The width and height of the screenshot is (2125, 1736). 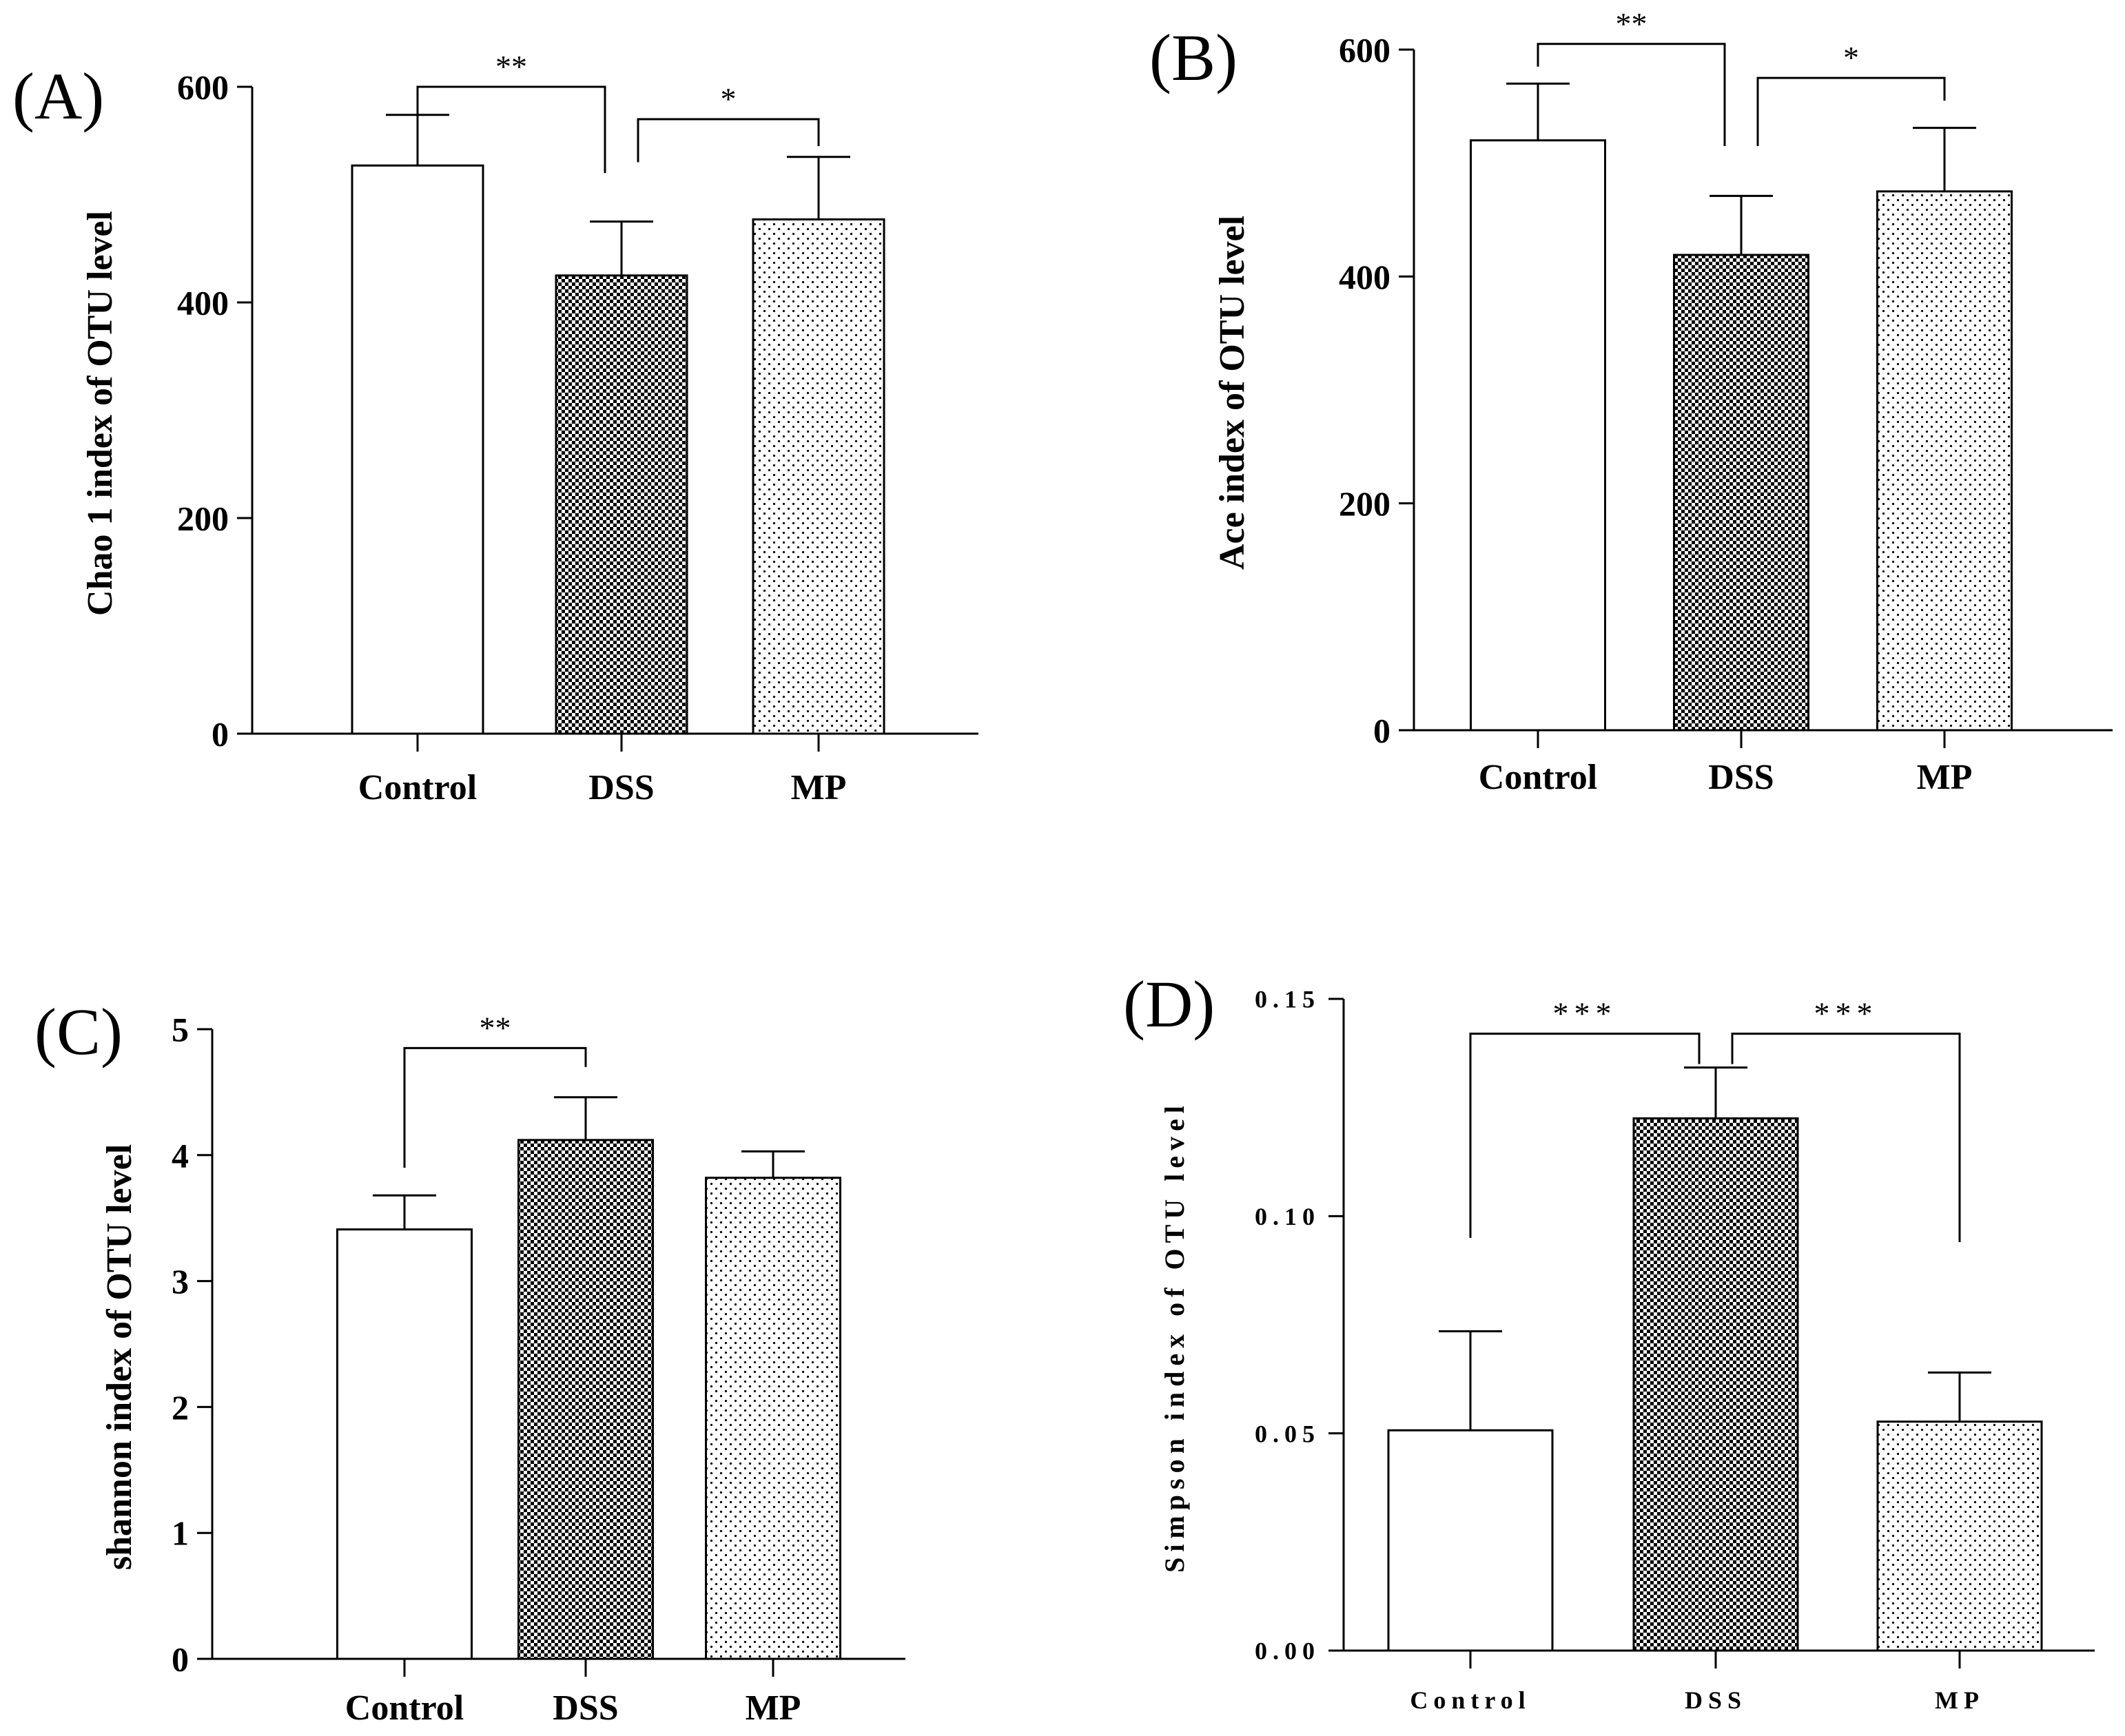 I want to click on panel-c-category-label: DSS, so click(x=585, y=1708).